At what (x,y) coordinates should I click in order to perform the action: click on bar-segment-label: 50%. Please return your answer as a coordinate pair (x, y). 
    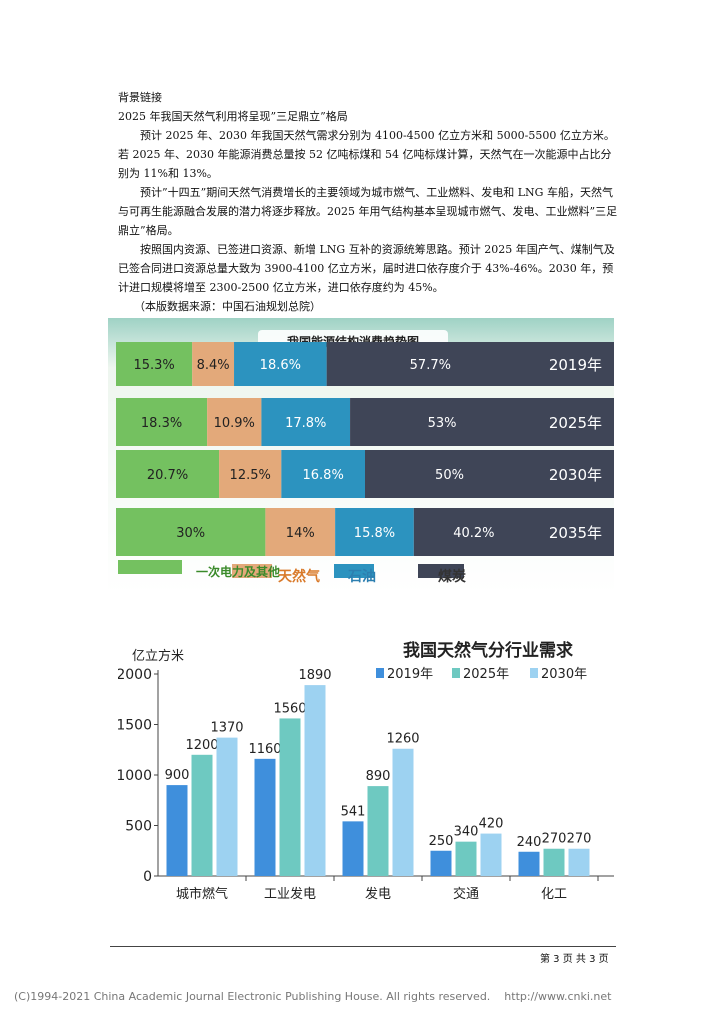
    Looking at the image, I should click on (449, 475).